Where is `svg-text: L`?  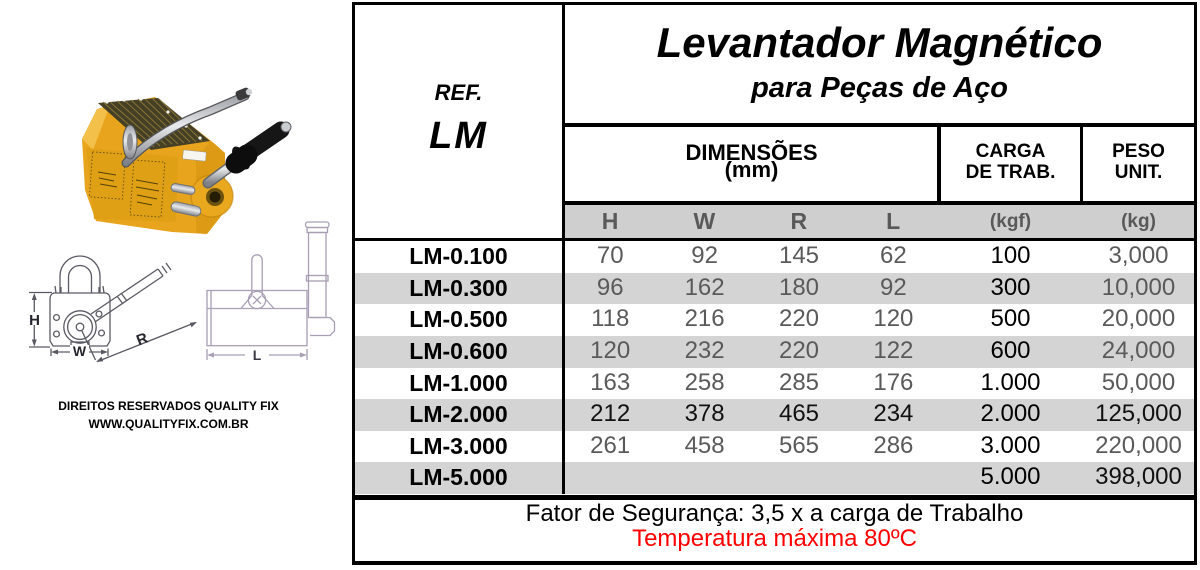 svg-text: L is located at coordinates (257, 355).